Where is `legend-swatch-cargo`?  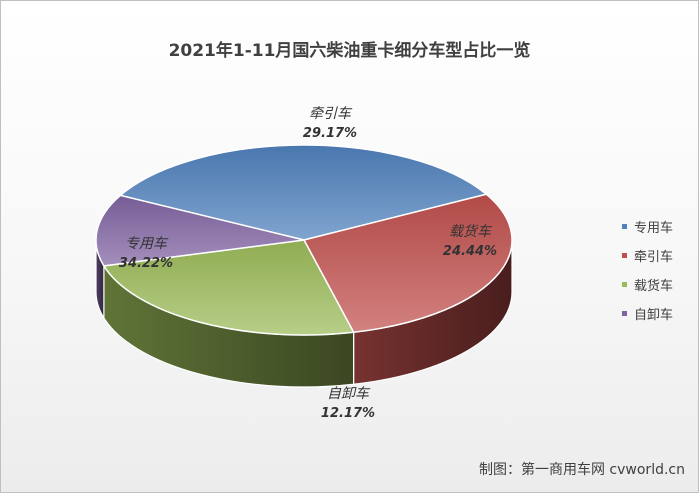 legend-swatch-cargo is located at coordinates (624, 284).